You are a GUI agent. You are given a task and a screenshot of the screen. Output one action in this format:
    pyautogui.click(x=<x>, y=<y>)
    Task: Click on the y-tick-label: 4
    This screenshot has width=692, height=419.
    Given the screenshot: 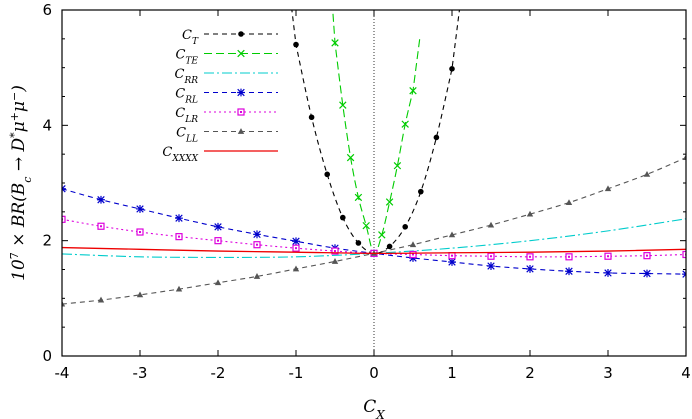 What is the action you would take?
    pyautogui.click(x=47, y=125)
    